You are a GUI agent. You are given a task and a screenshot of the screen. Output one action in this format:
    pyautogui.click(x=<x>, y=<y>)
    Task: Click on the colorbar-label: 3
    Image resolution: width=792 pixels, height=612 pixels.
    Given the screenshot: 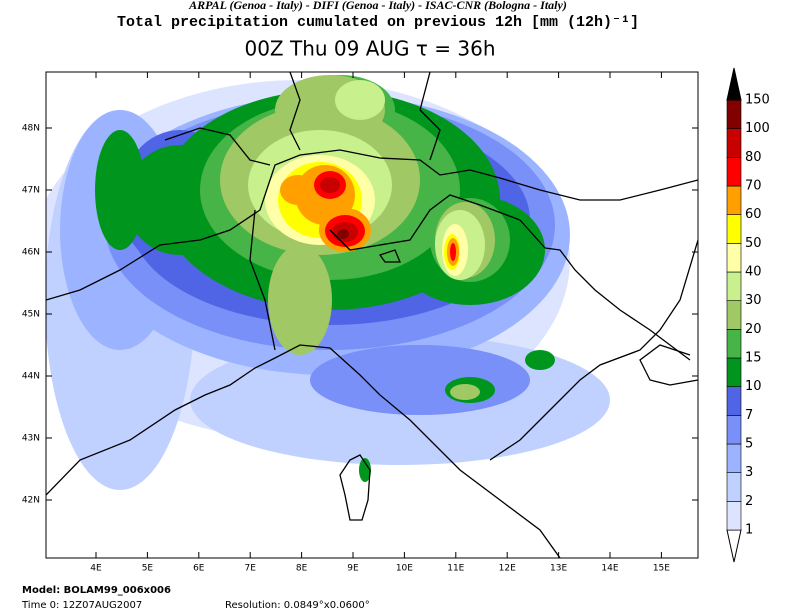 What is the action you would take?
    pyautogui.click(x=749, y=472)
    